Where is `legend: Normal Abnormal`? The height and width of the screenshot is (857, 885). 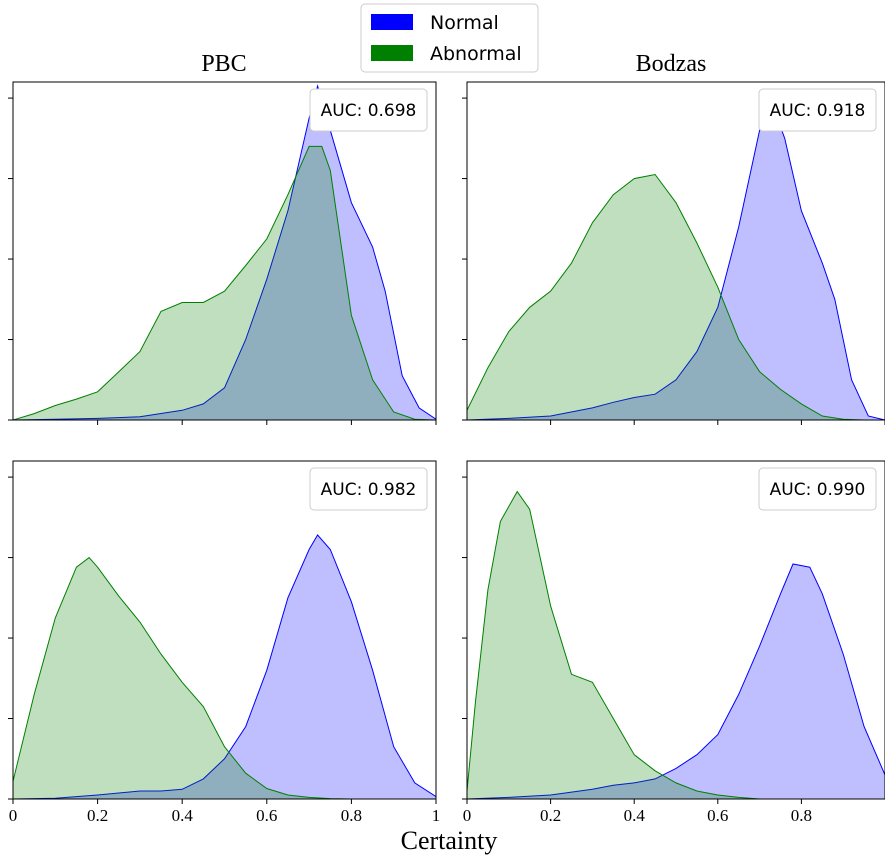 legend: Normal Abnormal is located at coordinates (449, 38).